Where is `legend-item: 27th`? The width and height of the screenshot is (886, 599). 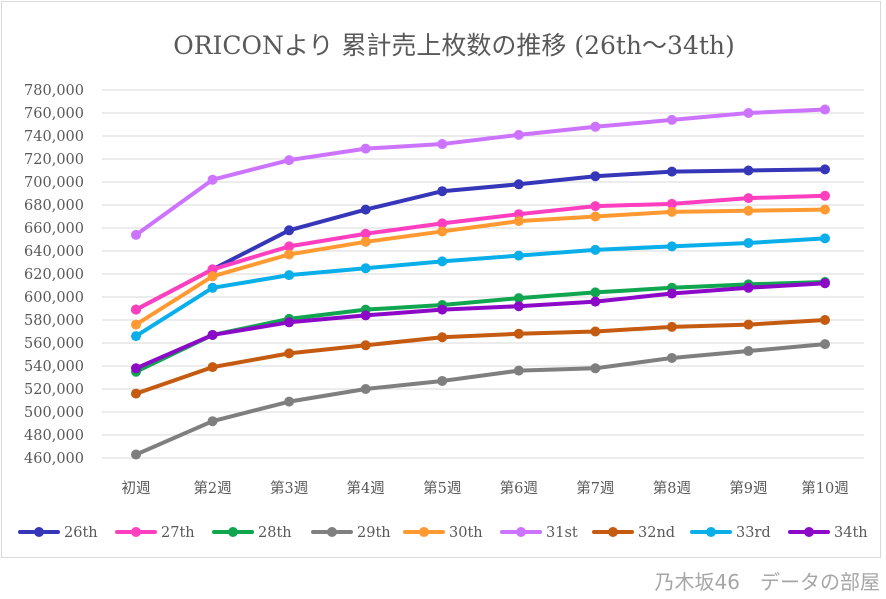 legend-item: 27th is located at coordinates (155, 533).